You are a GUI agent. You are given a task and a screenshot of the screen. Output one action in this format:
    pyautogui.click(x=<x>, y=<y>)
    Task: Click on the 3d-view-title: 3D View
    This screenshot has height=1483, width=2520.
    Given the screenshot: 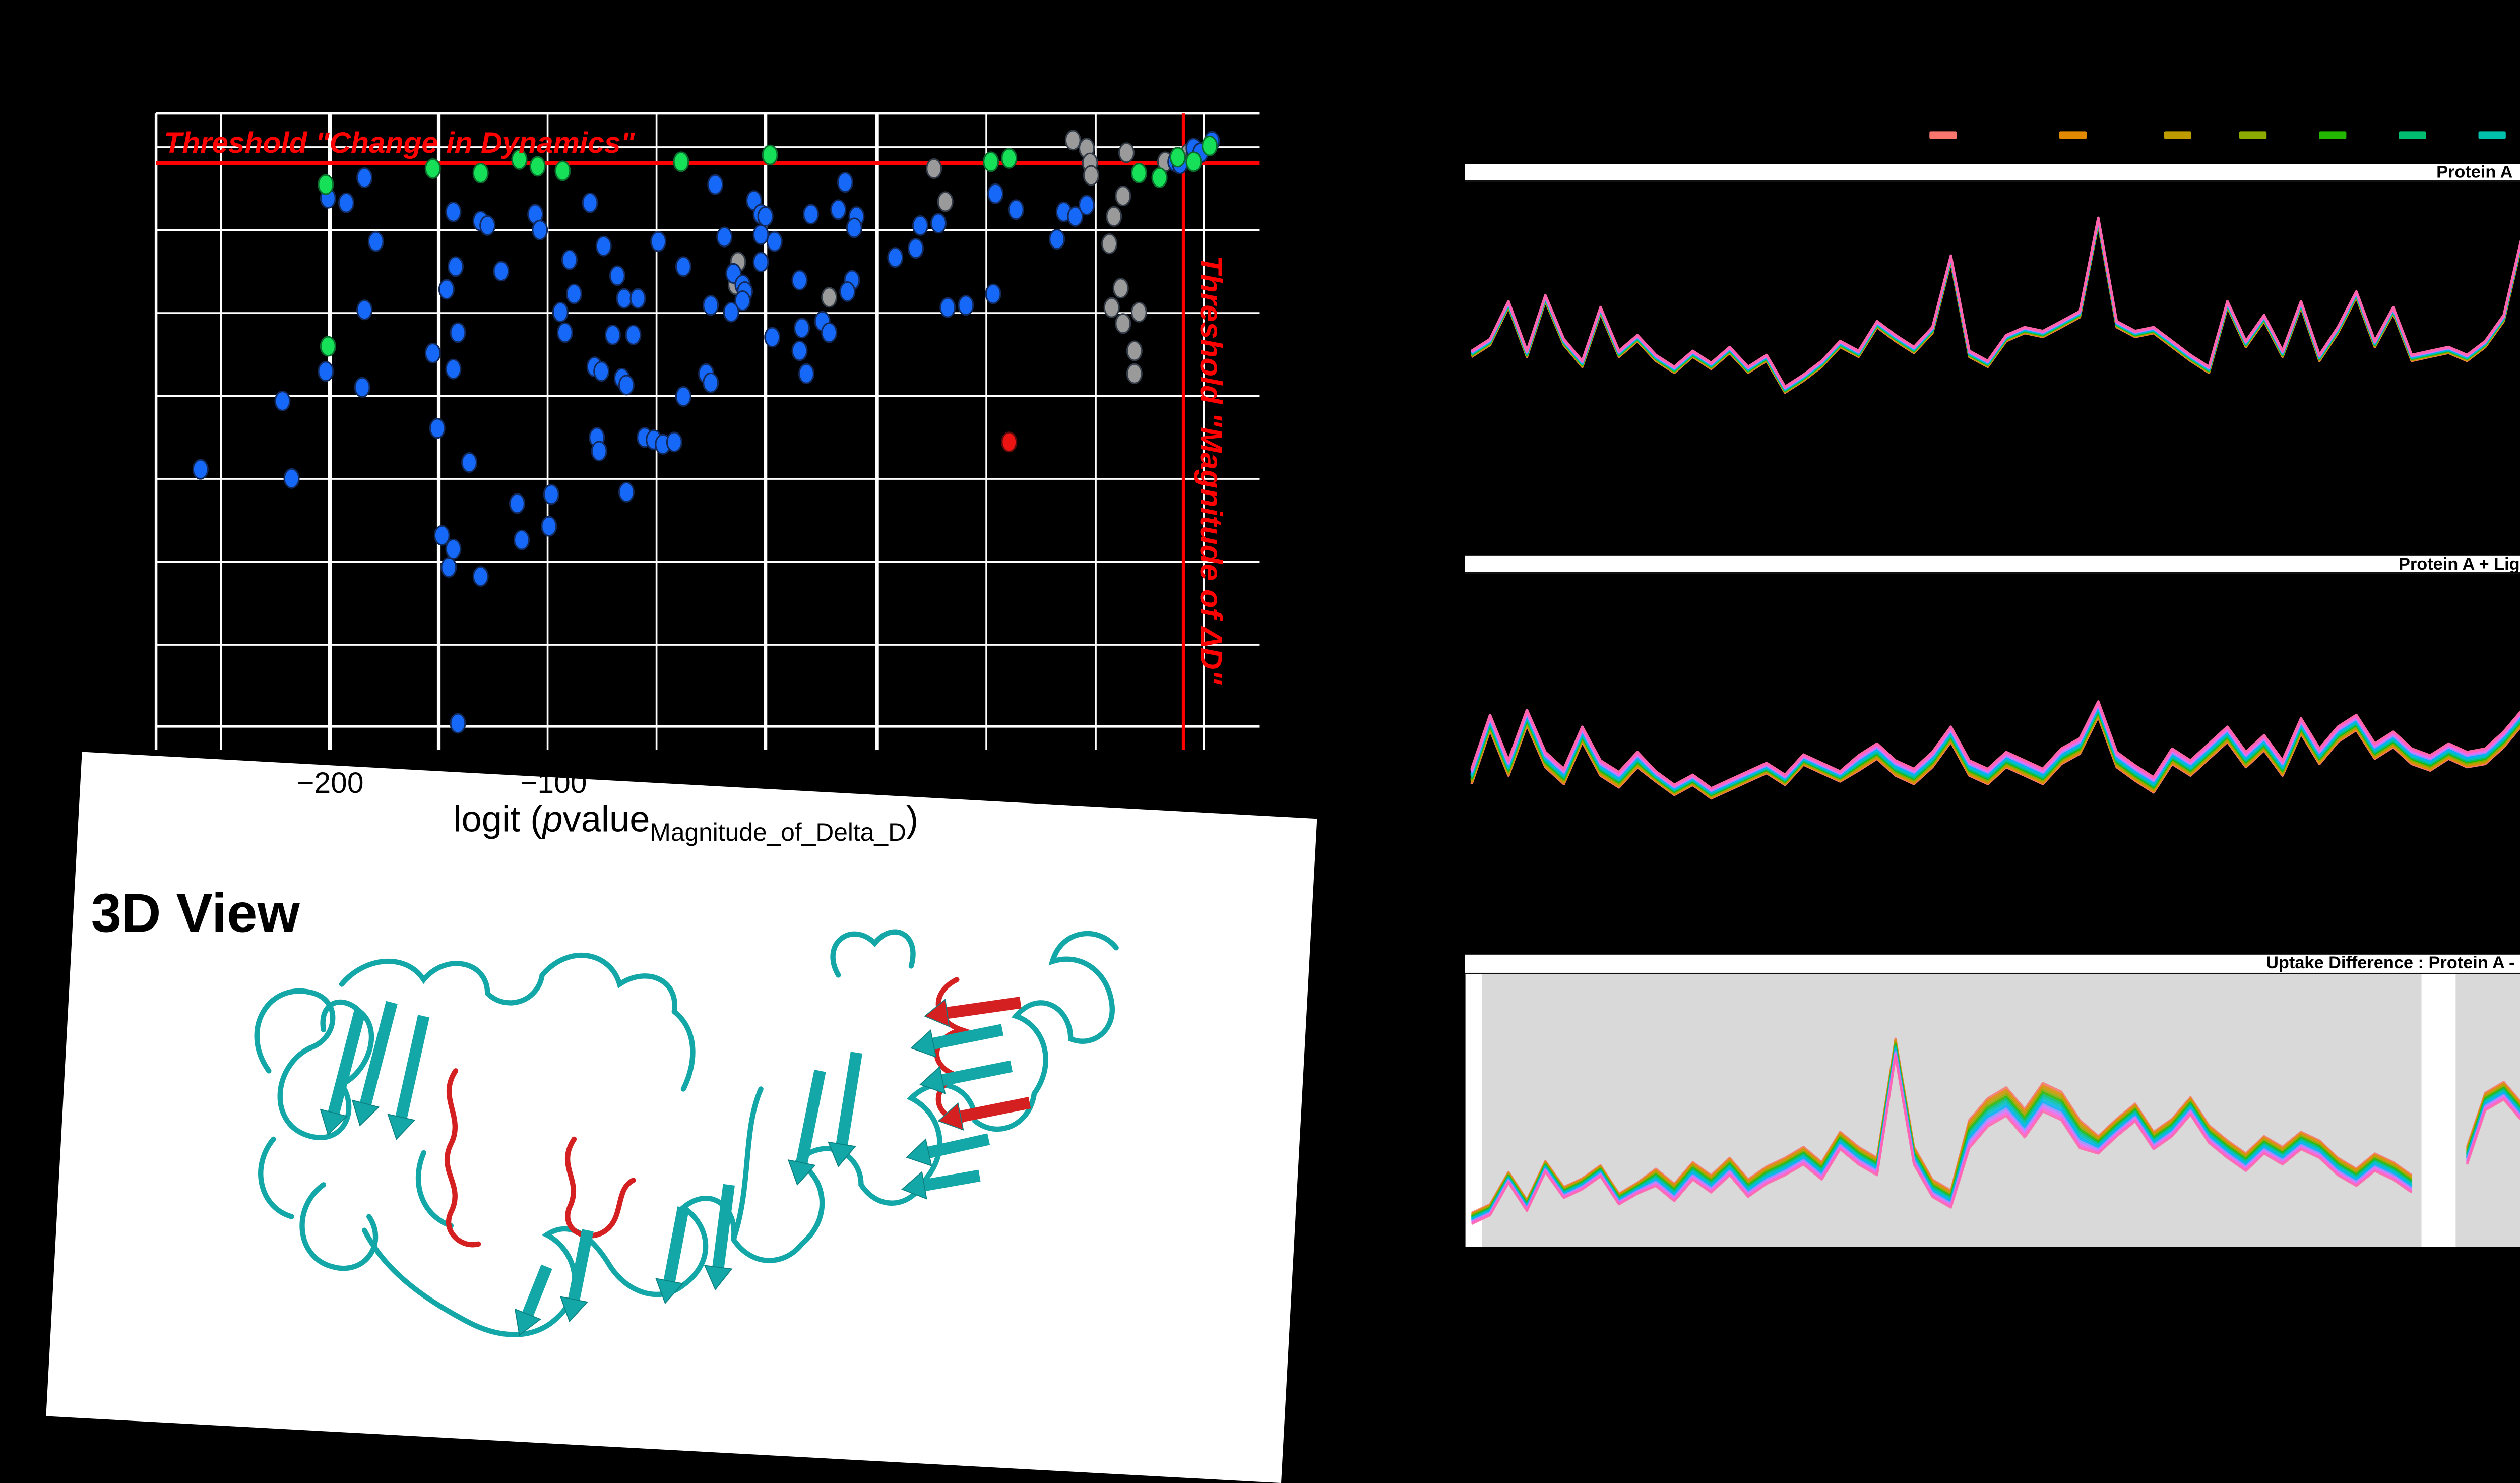 What is the action you would take?
    pyautogui.click(x=195, y=915)
    